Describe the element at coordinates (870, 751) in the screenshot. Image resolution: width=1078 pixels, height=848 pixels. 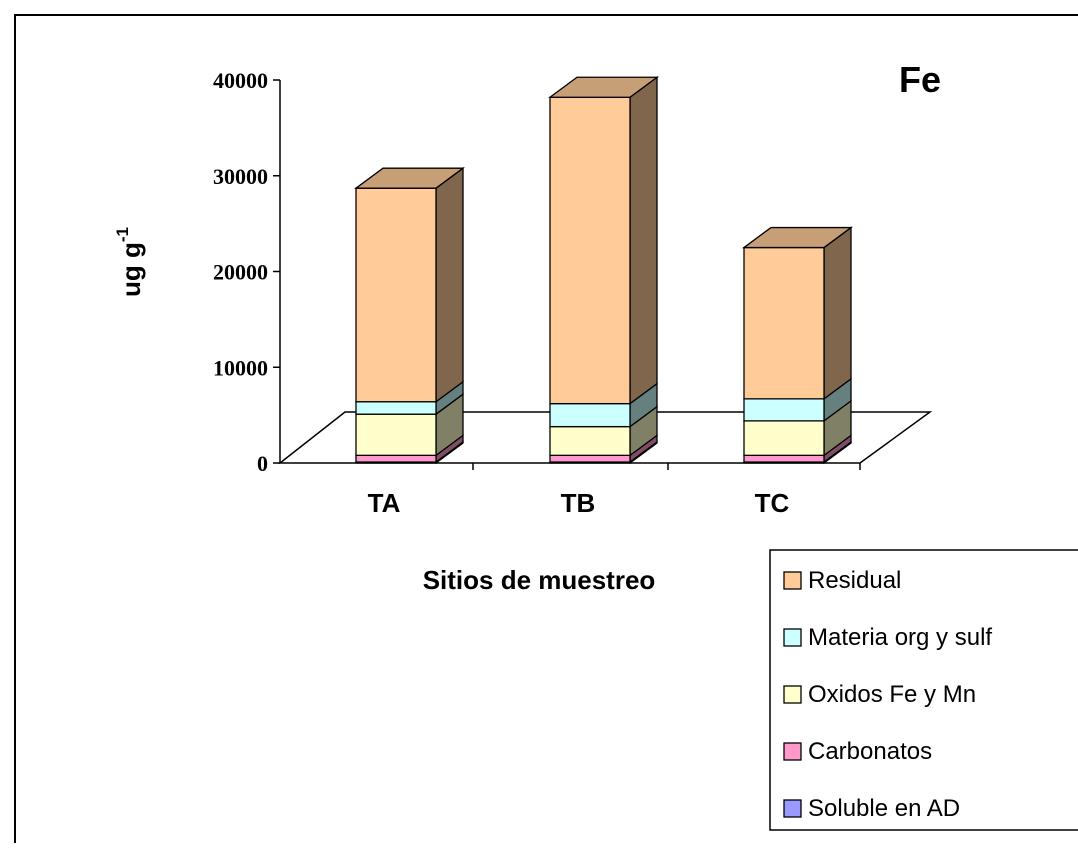
I see `legend-label: Carbonatos` at that location.